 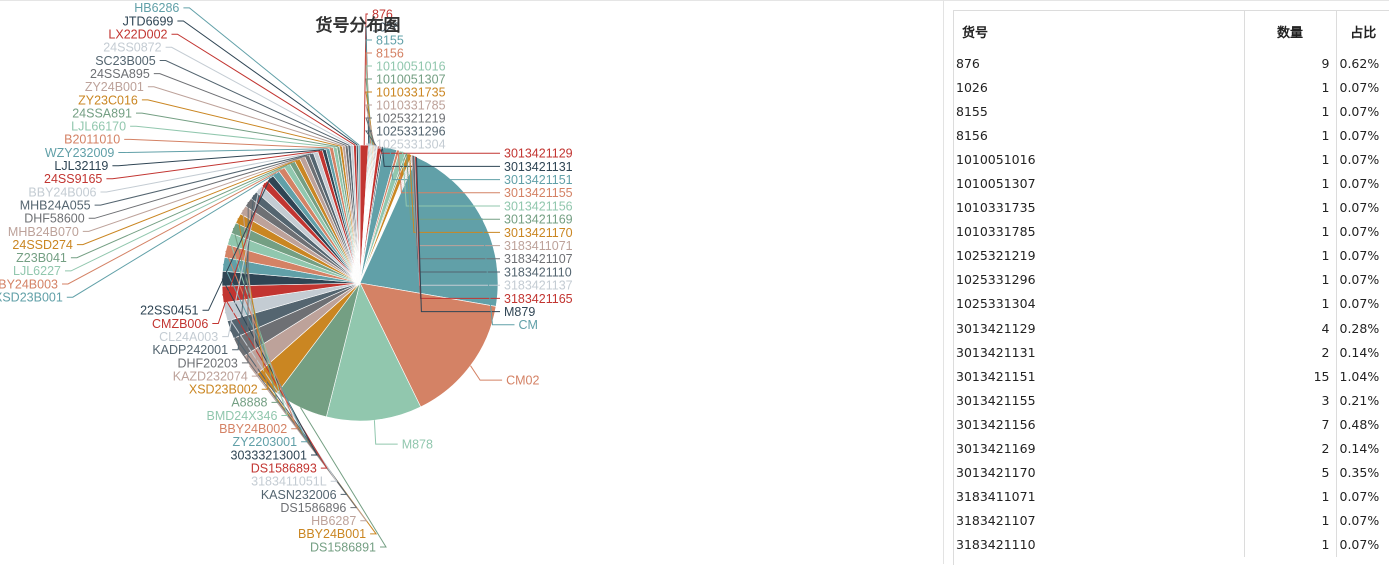 I want to click on slice-label: 3013421131, so click(x=538, y=167).